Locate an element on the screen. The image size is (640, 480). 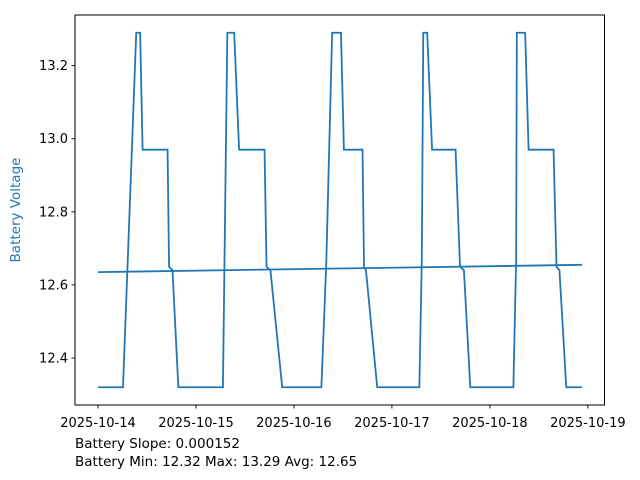
stats-minmax-text: Battery Min: 12.32 Max: 13.29 Avg: 12.65 is located at coordinates (216, 462).